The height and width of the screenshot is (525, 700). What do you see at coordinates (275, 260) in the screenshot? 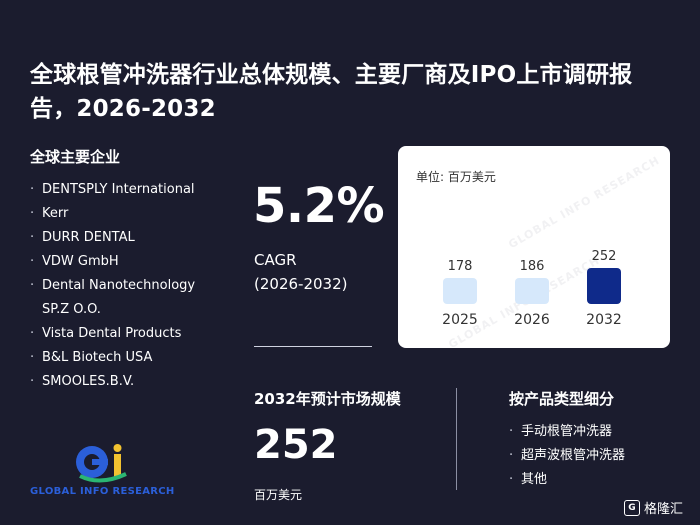
I see `cagr-label: CAGR` at bounding box center [275, 260].